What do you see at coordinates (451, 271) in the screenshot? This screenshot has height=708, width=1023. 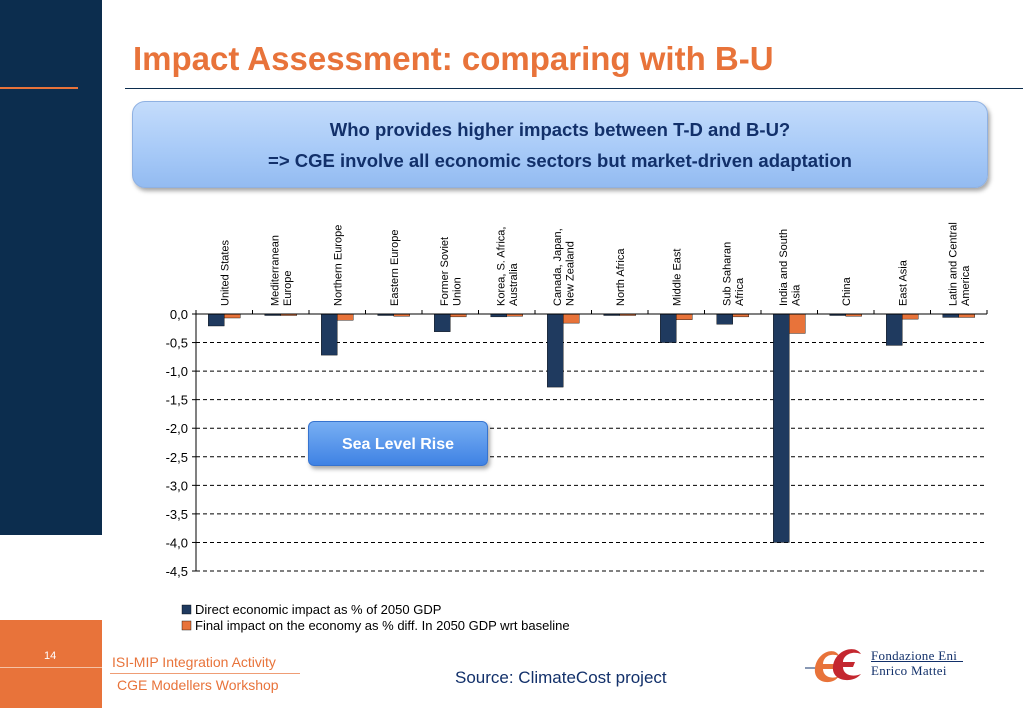 I see `category-label: Former Soviet Union` at bounding box center [451, 271].